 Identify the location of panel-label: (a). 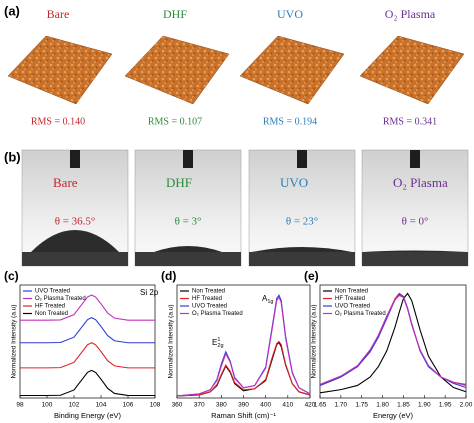
(12, 10).